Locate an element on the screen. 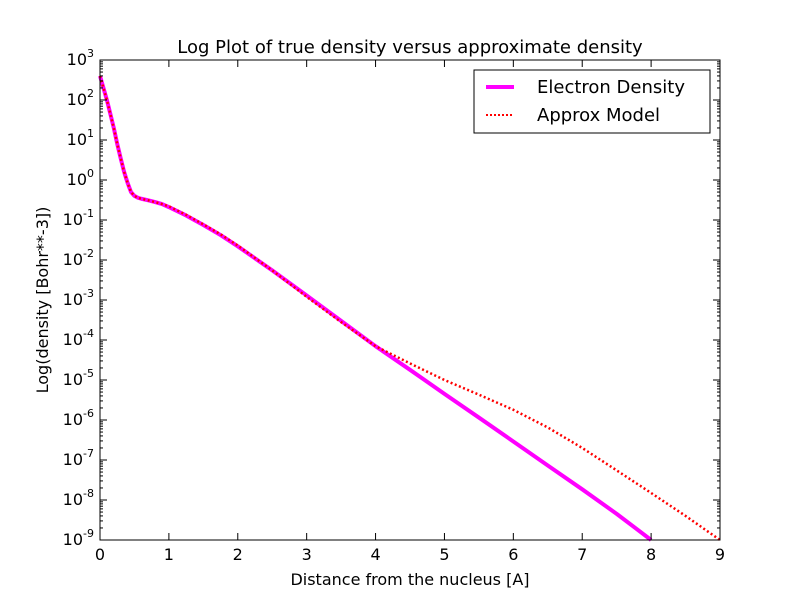 The image size is (800, 600). x-tick-label: 7 is located at coordinates (582, 554).